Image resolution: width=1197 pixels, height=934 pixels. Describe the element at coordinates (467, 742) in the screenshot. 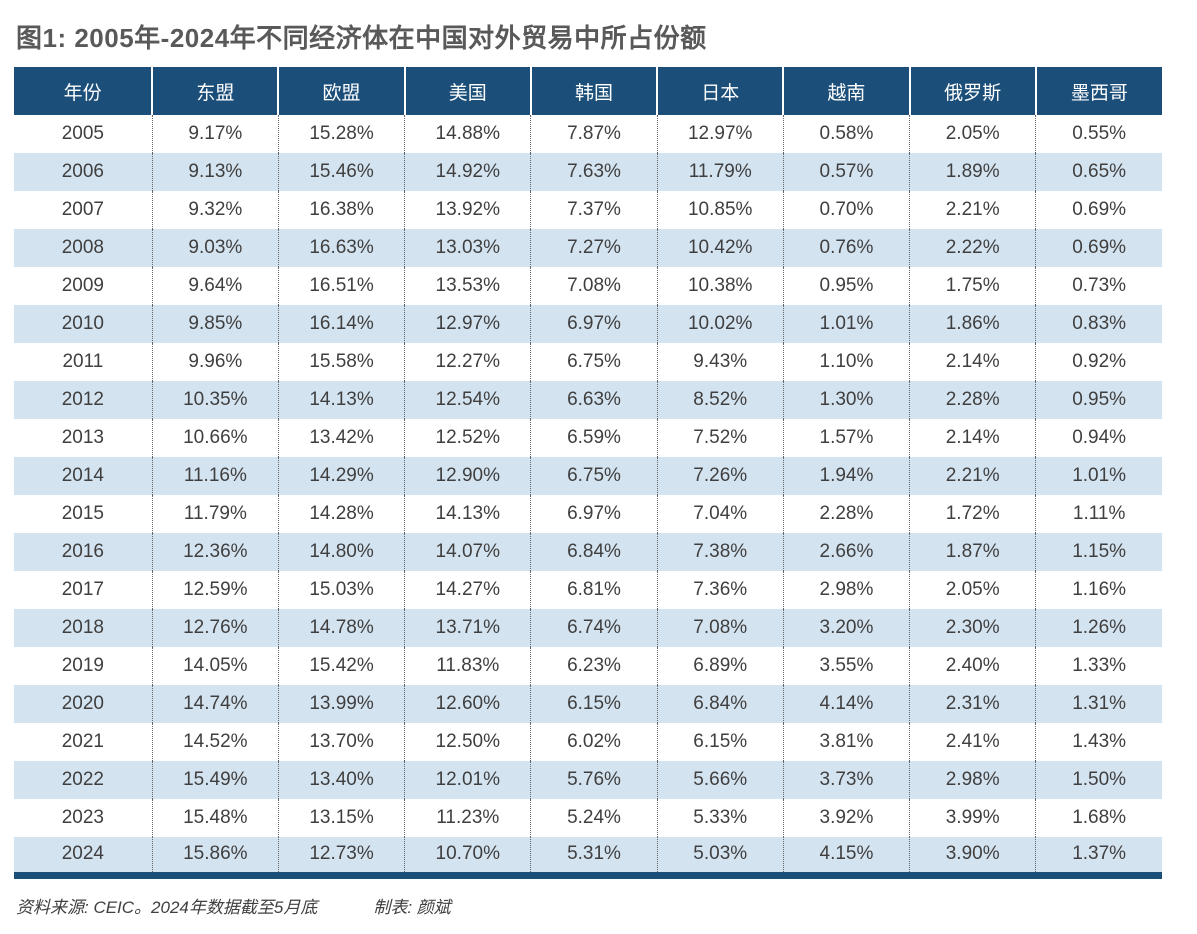

I see `value-cell: 12.50%` at that location.